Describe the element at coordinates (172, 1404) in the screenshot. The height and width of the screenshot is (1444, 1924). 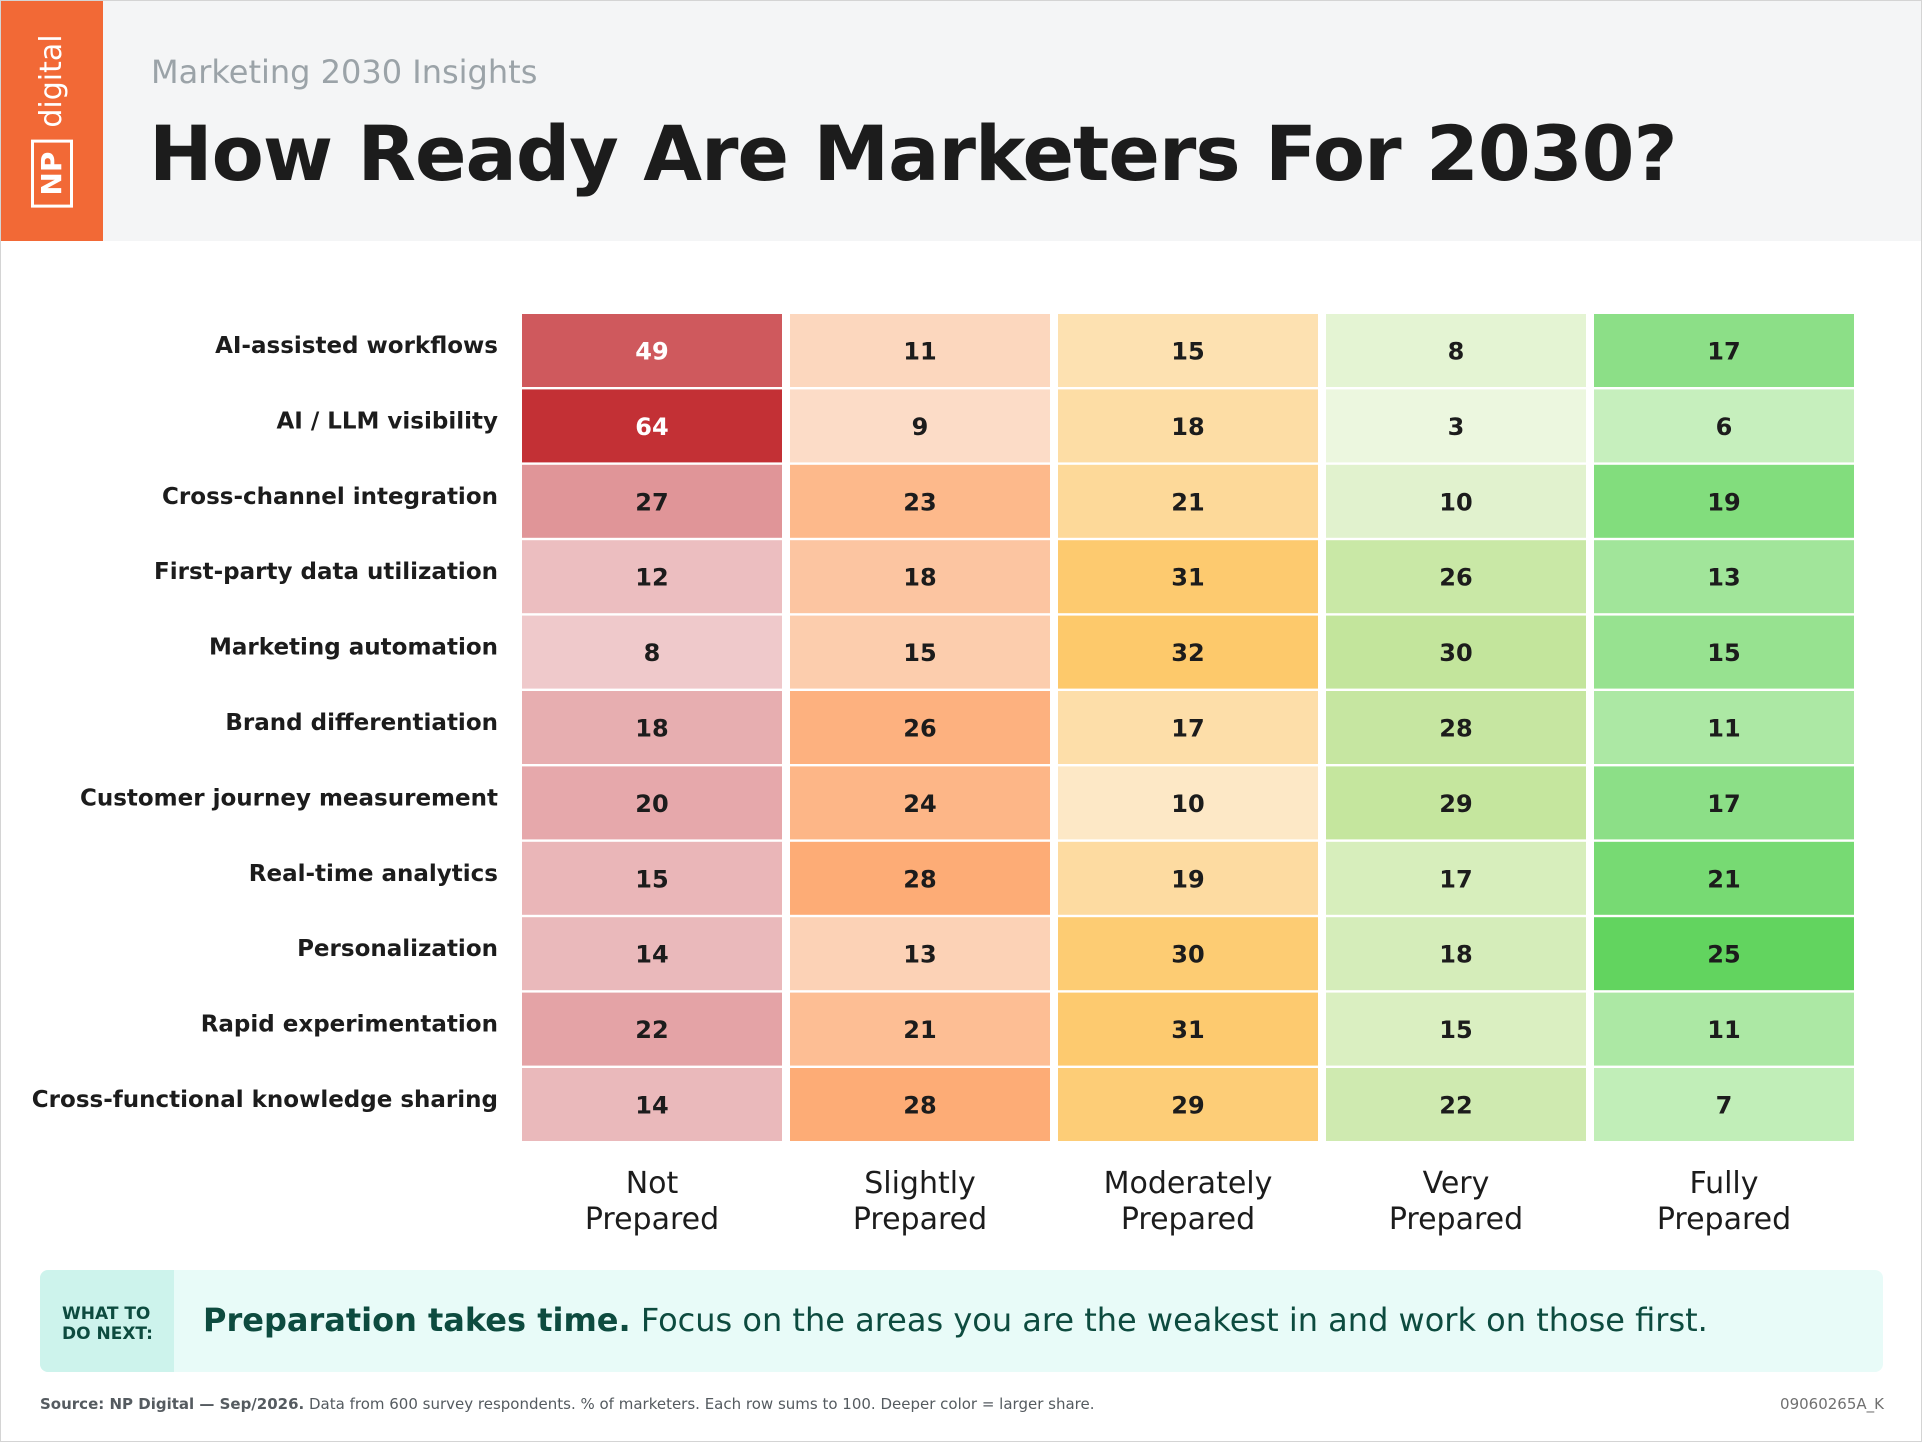
I see `source-label: Source: NP Digital — Sep/2026.` at that location.